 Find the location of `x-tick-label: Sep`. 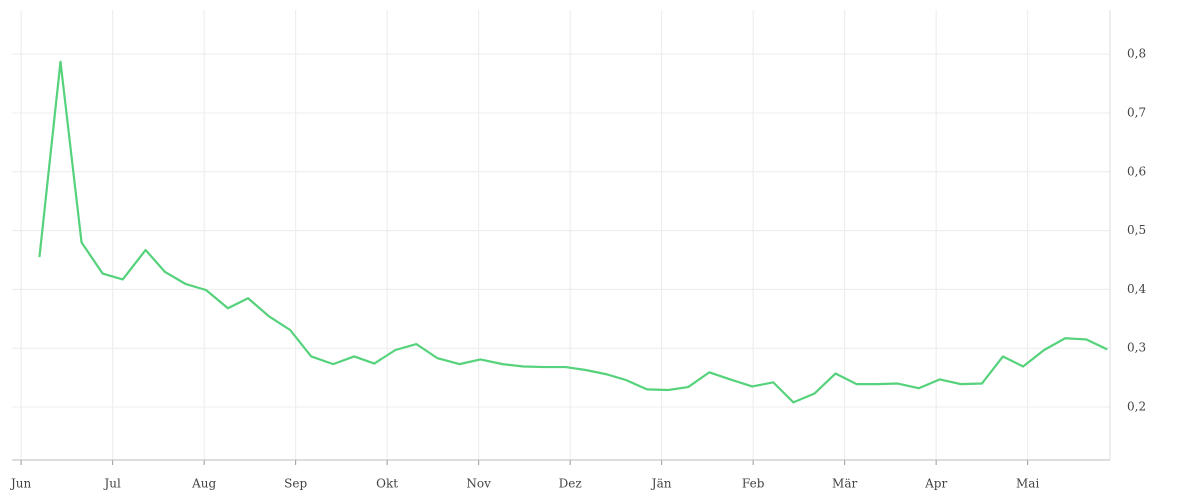

x-tick-label: Sep is located at coordinates (295, 484).